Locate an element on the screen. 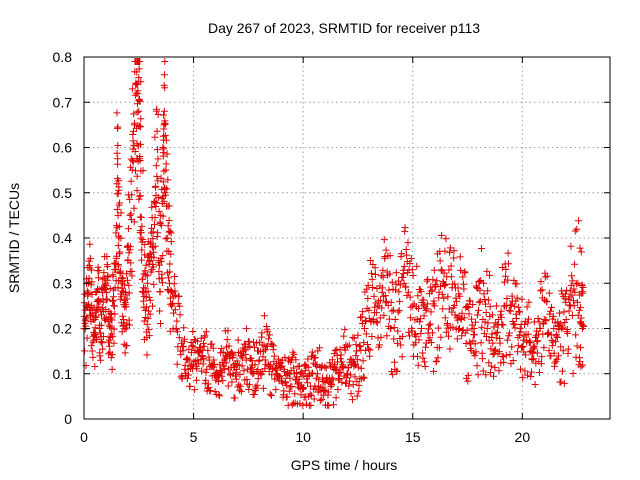 This screenshot has width=640, height=480. y-tick-label: 0.7 is located at coordinates (63, 102).